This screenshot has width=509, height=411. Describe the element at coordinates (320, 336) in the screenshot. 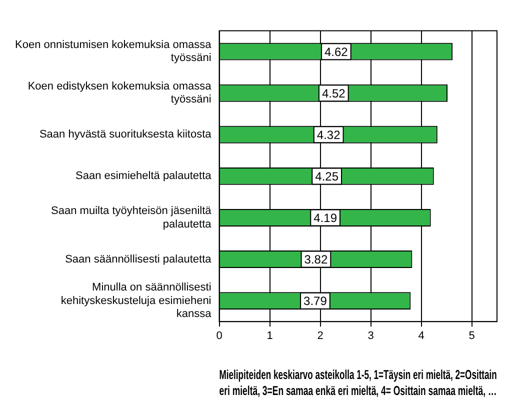

I see `x-tick-label: 2` at that location.